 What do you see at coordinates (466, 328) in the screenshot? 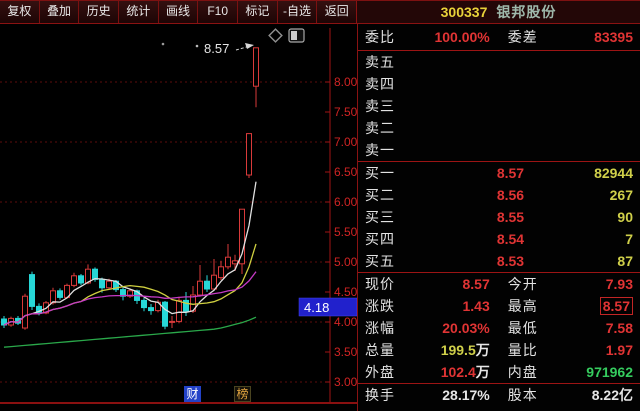
I see `stat-value: 20.03%` at bounding box center [466, 328].